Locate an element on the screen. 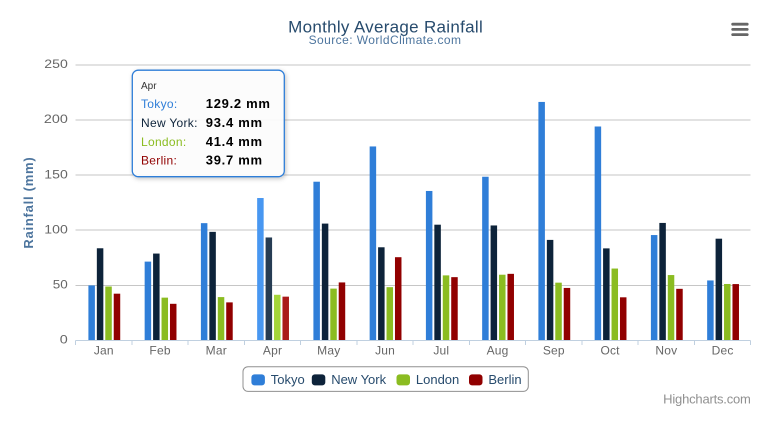 This screenshot has height=421, width=769. svg-text: 0 is located at coordinates (64, 340).